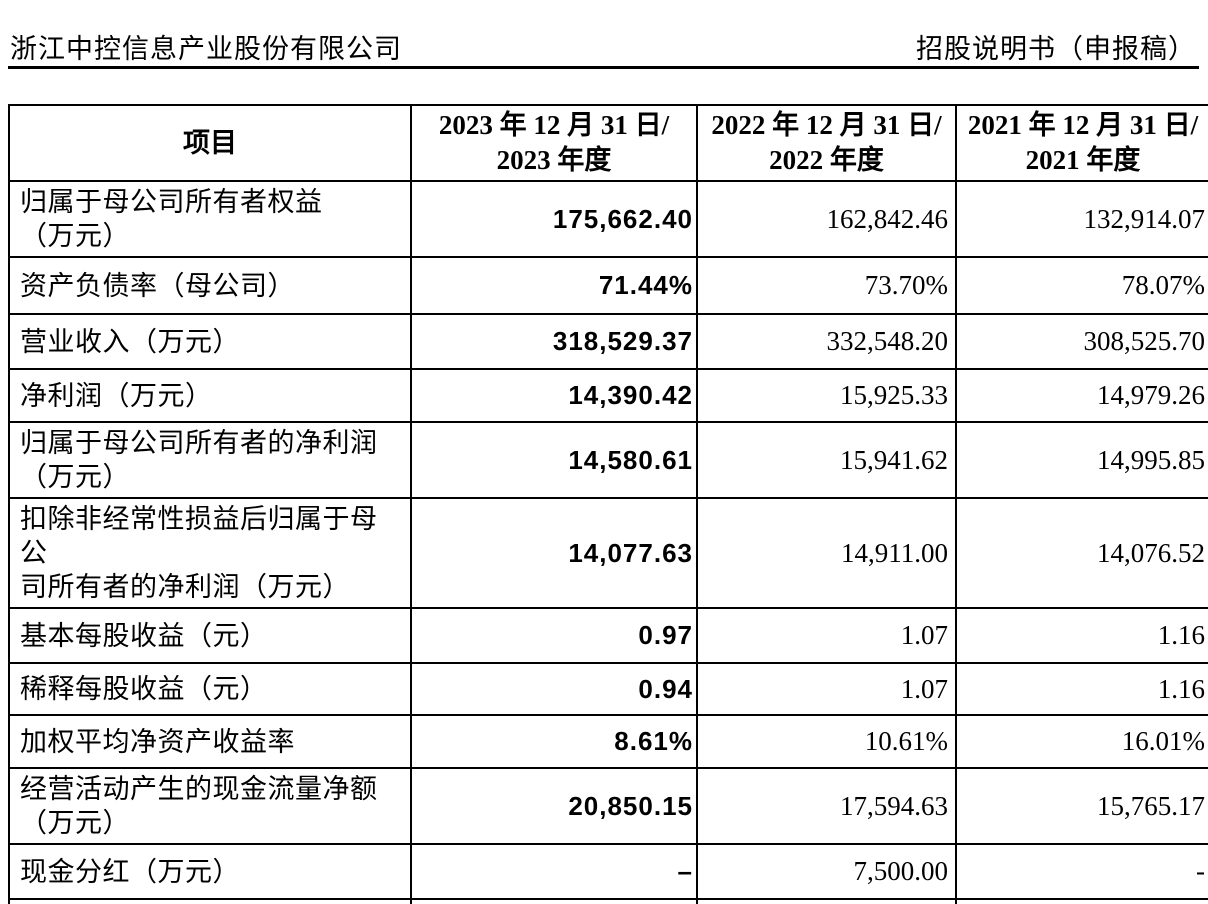 The height and width of the screenshot is (904, 1208). Describe the element at coordinates (826, 901) in the screenshot. I see `value-2022: 4.55%` at that location.